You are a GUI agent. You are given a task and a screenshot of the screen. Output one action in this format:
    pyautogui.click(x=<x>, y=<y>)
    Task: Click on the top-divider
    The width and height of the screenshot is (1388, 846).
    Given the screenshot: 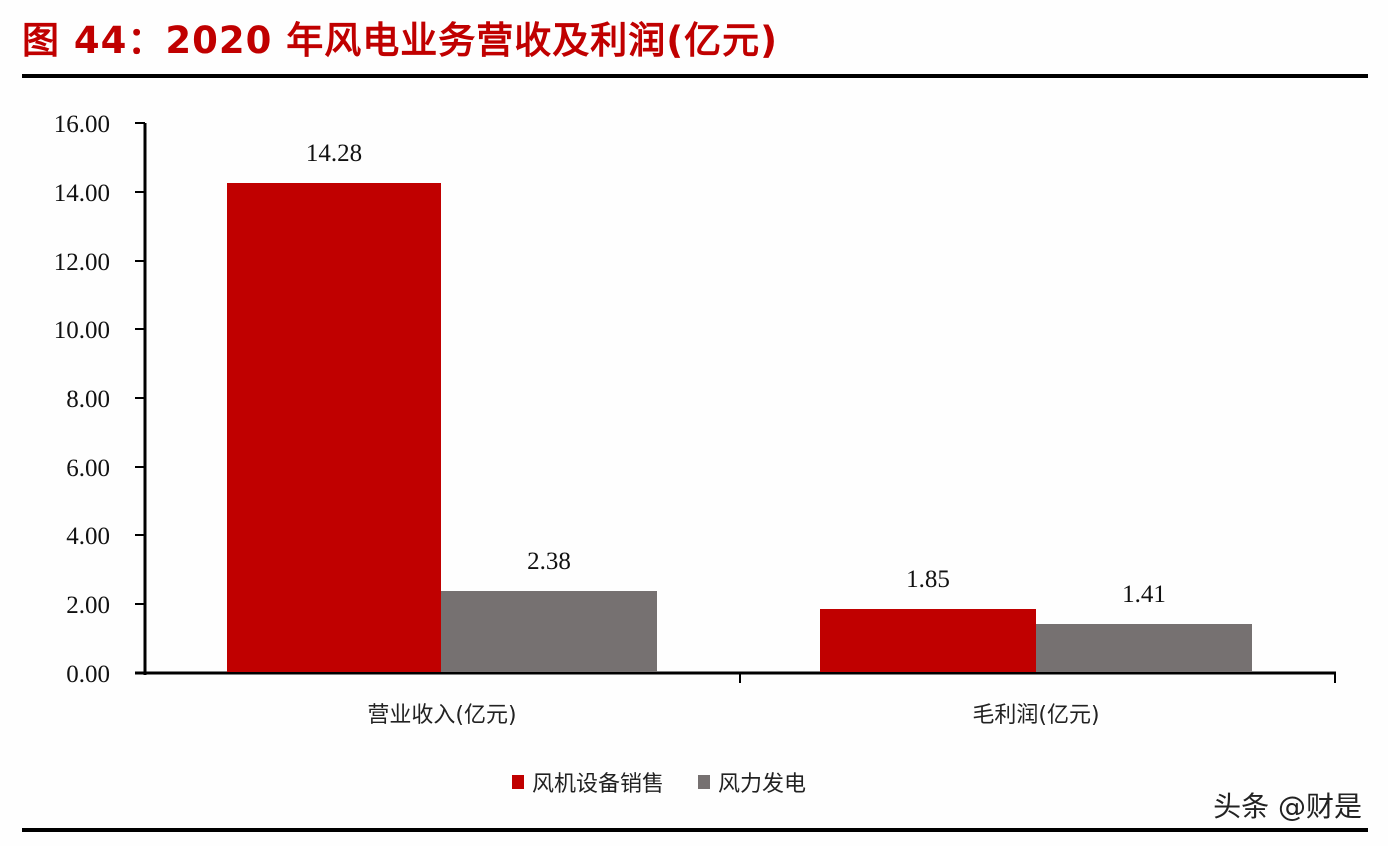 What is the action you would take?
    pyautogui.click(x=695, y=76)
    